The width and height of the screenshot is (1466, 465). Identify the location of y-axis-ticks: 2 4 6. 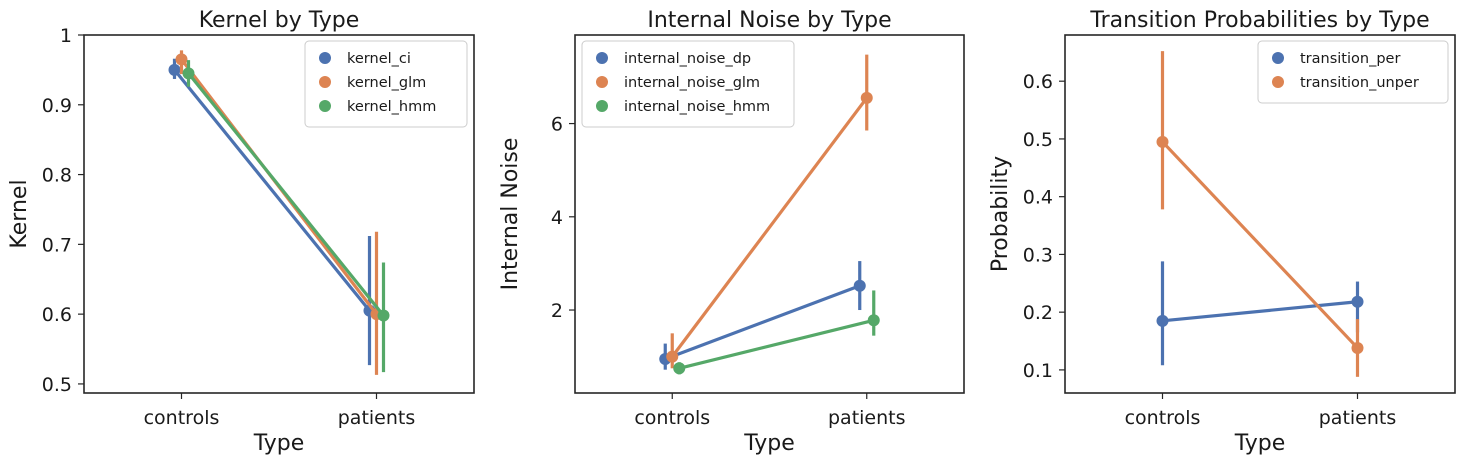
(563, 218).